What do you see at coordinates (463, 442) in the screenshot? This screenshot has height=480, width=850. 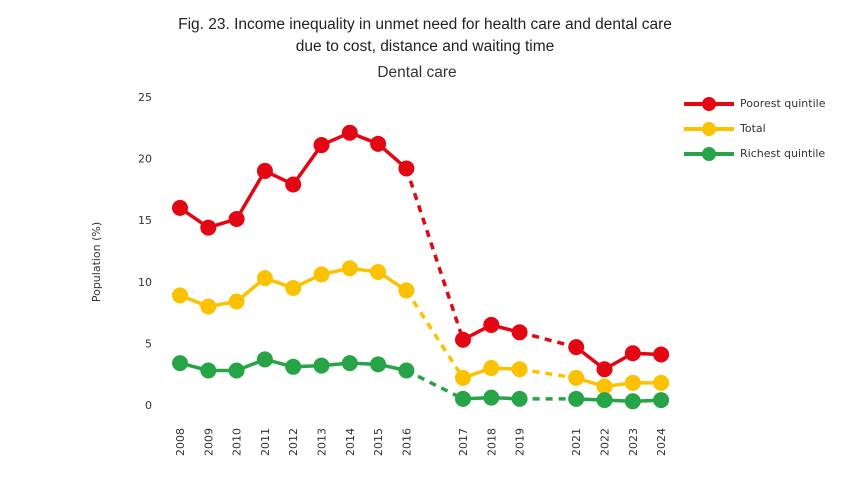 I see `x-tick-label: 2017` at bounding box center [463, 442].